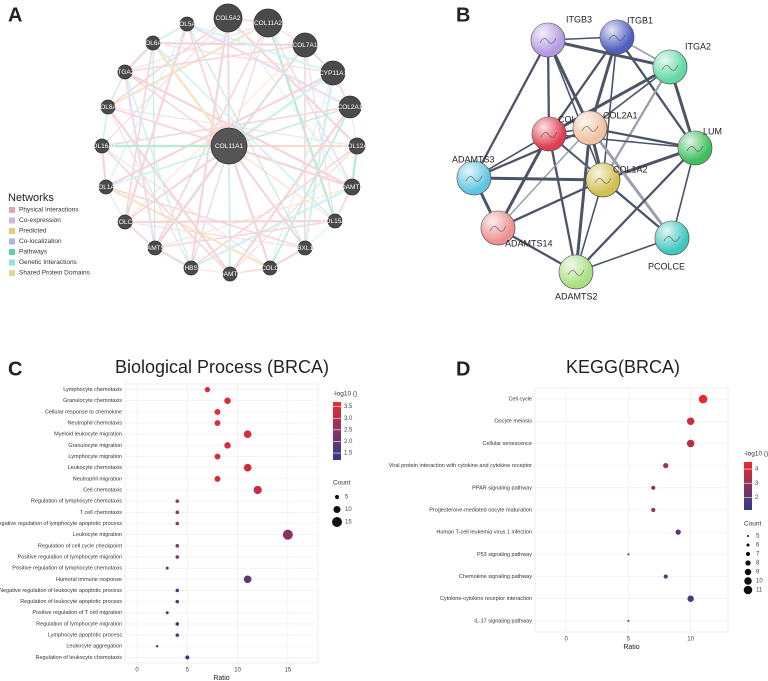 The image size is (768, 681). Describe the element at coordinates (155, 248) in the screenshot. I see `node-label: ADAMTS14` at that location.